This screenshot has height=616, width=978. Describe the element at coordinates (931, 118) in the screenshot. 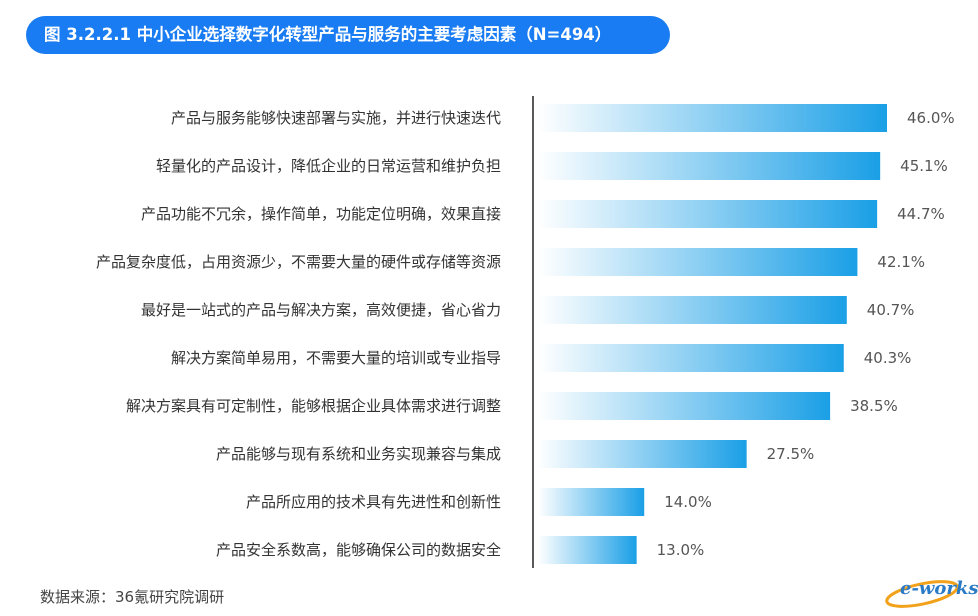

I see `value-label: 46.0%` at that location.